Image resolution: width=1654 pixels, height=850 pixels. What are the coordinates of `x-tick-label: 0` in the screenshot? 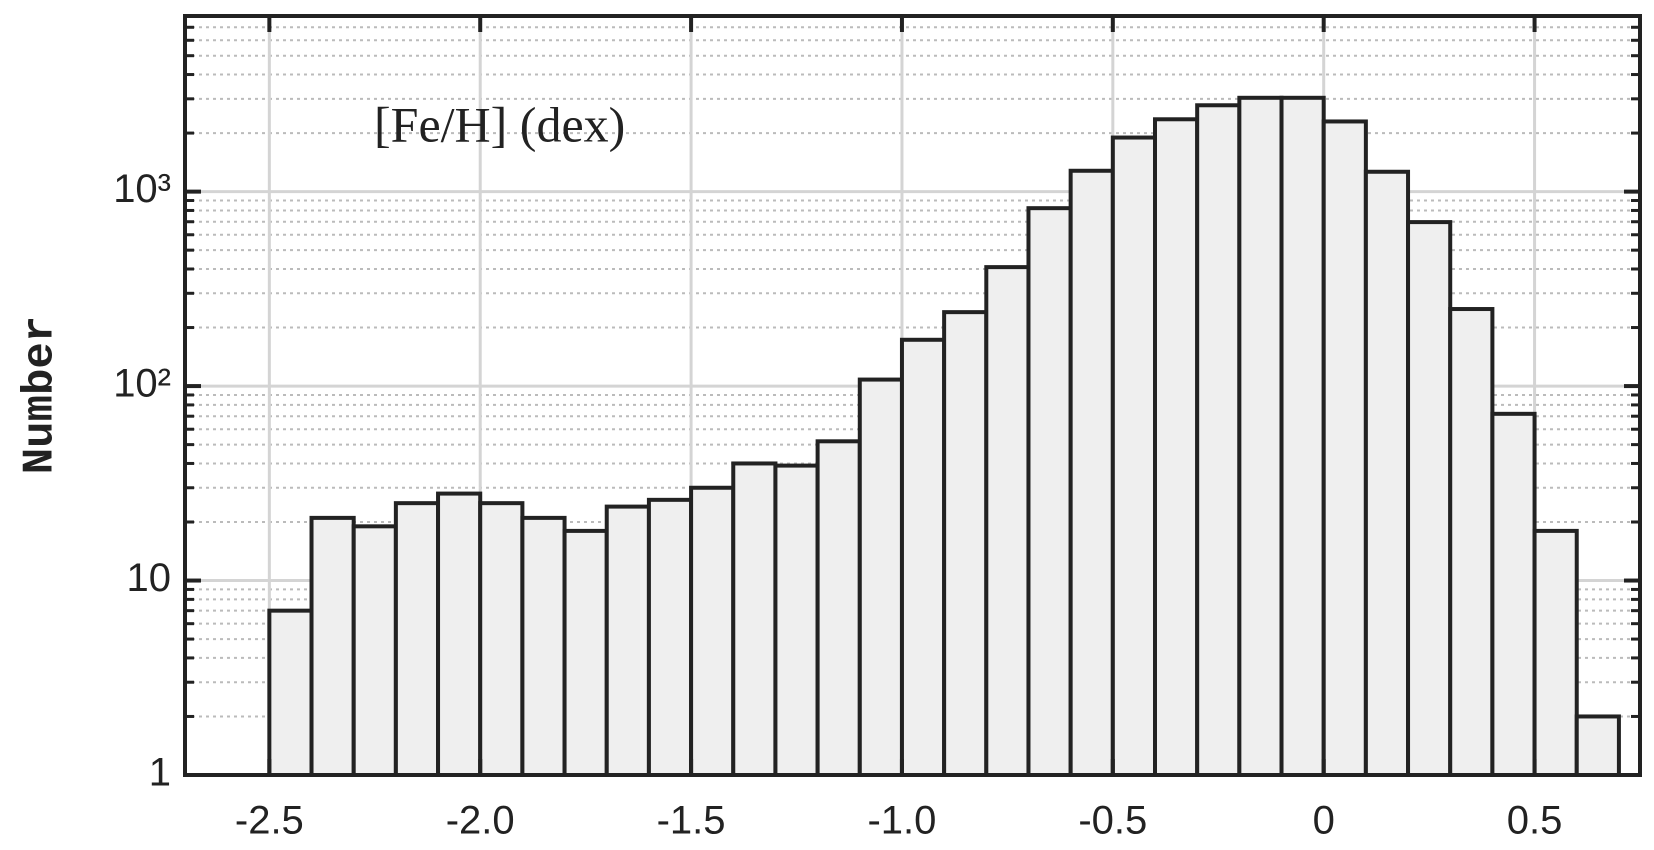 It's located at (1324, 821).